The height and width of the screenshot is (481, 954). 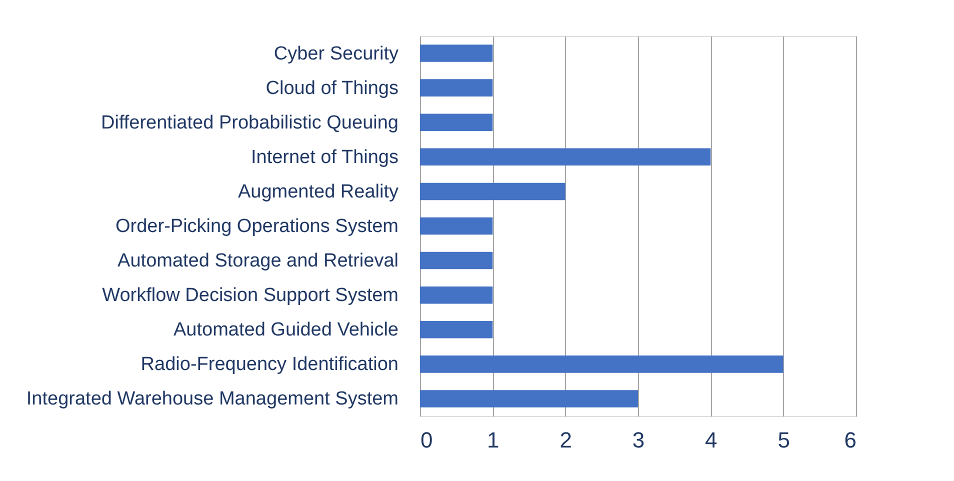 I want to click on x-tick-label: 1, so click(x=493, y=440).